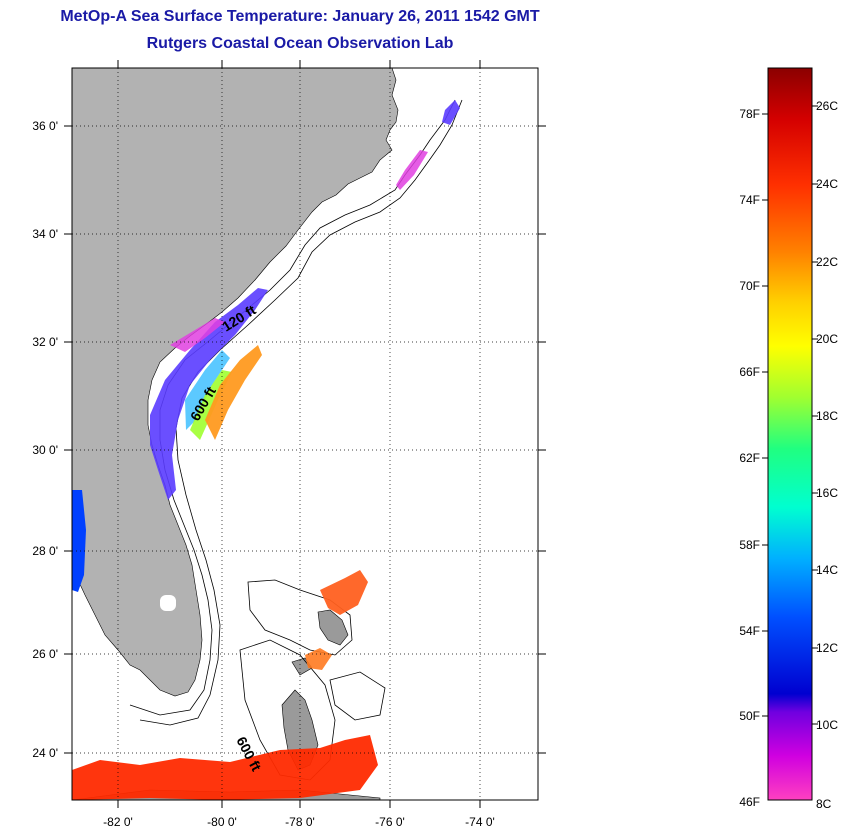  I want to click on colorbar-f-label: 50F, so click(749, 716).